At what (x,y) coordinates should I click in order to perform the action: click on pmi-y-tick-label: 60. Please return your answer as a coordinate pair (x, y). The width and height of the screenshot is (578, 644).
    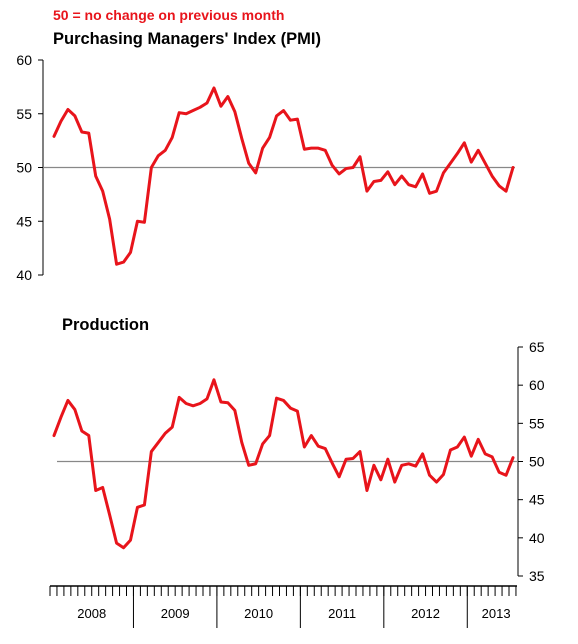
    Looking at the image, I should click on (24, 60).